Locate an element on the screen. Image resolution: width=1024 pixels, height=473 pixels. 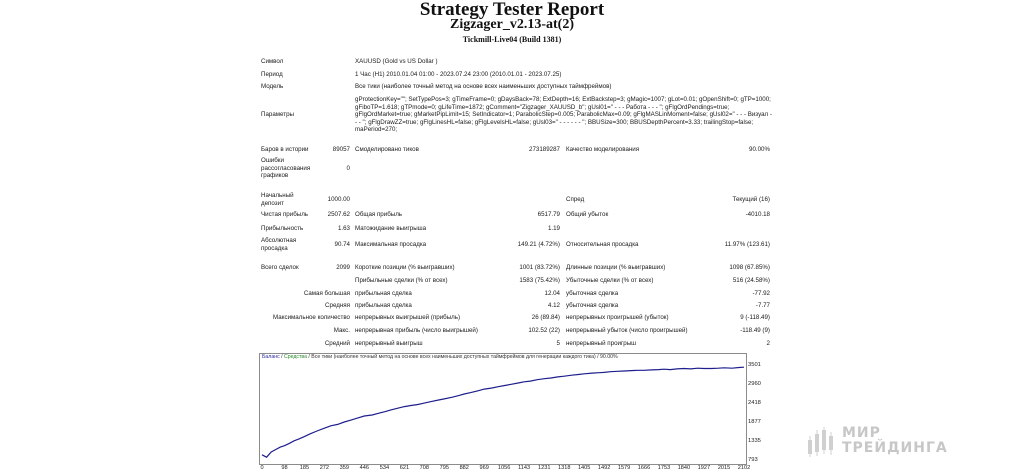
ticks-label: Смоделировано тиков is located at coordinates (387, 149).